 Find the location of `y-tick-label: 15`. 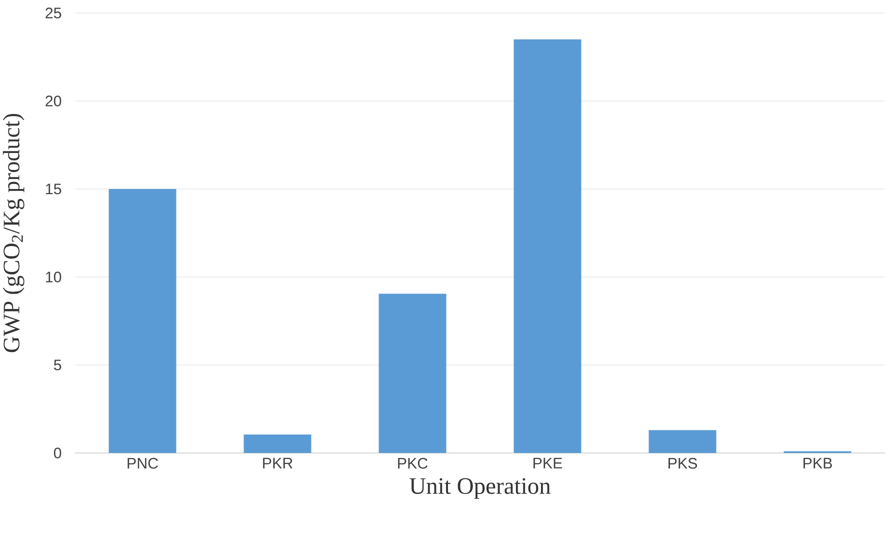

y-tick-label: 15 is located at coordinates (54, 189).